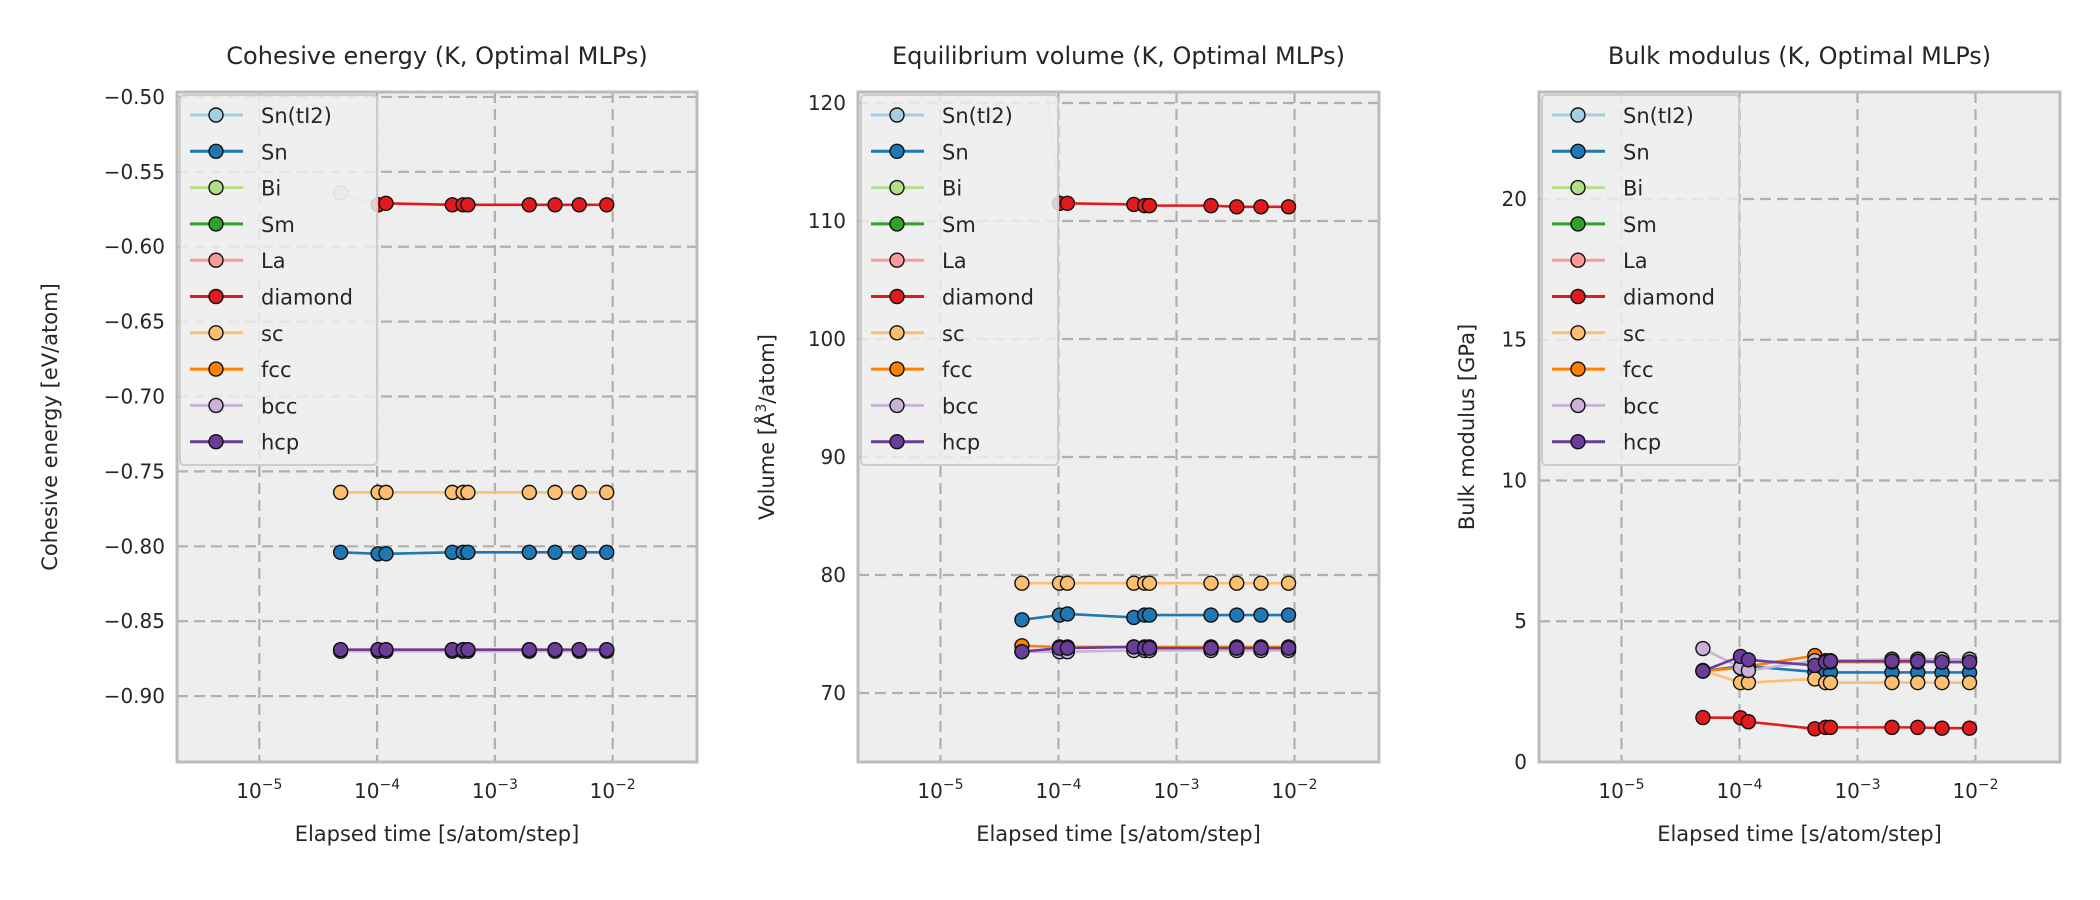 This screenshot has width=2100, height=900. Describe the element at coordinates (1155, 583) in the screenshot. I see `series-sc` at that location.